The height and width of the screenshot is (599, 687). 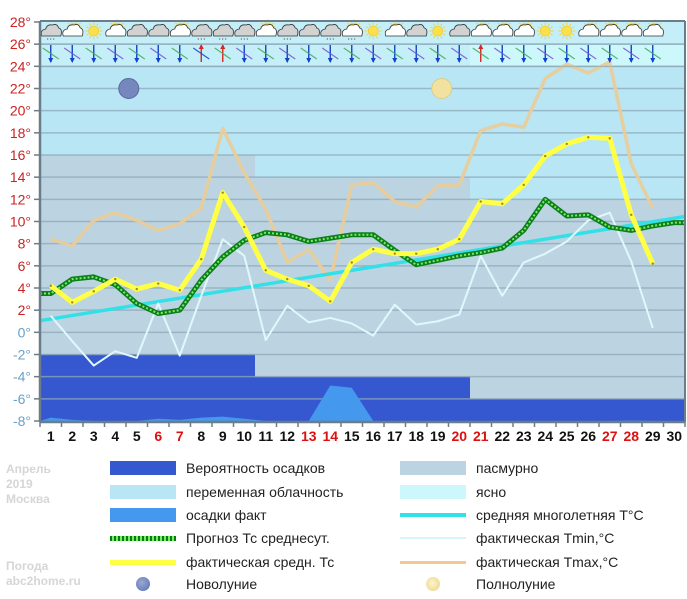 What do you see at coordinates (22, 421) in the screenshot?
I see `y-tick-label: -8°` at bounding box center [22, 421].